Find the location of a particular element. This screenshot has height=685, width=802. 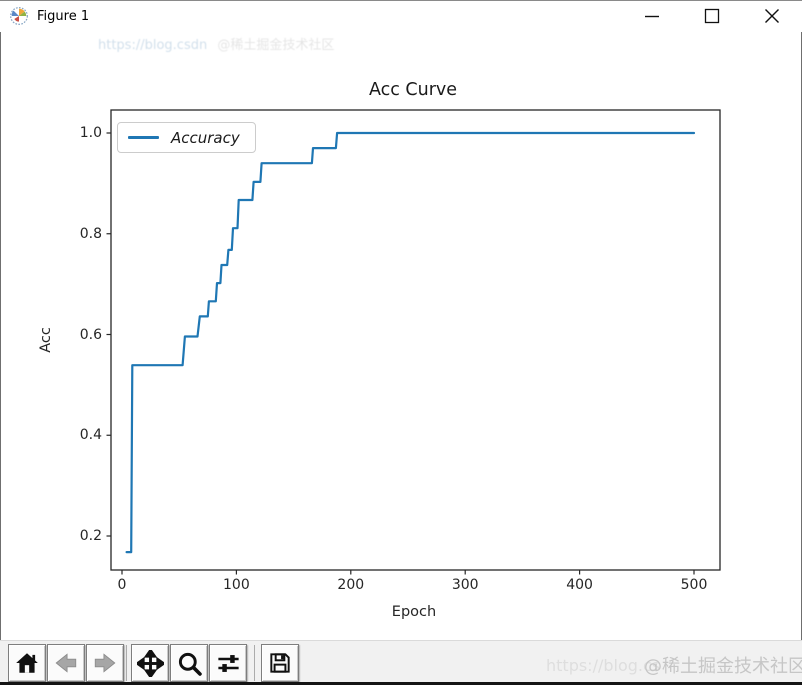

chart-title: Acc Curve is located at coordinates (413, 90).